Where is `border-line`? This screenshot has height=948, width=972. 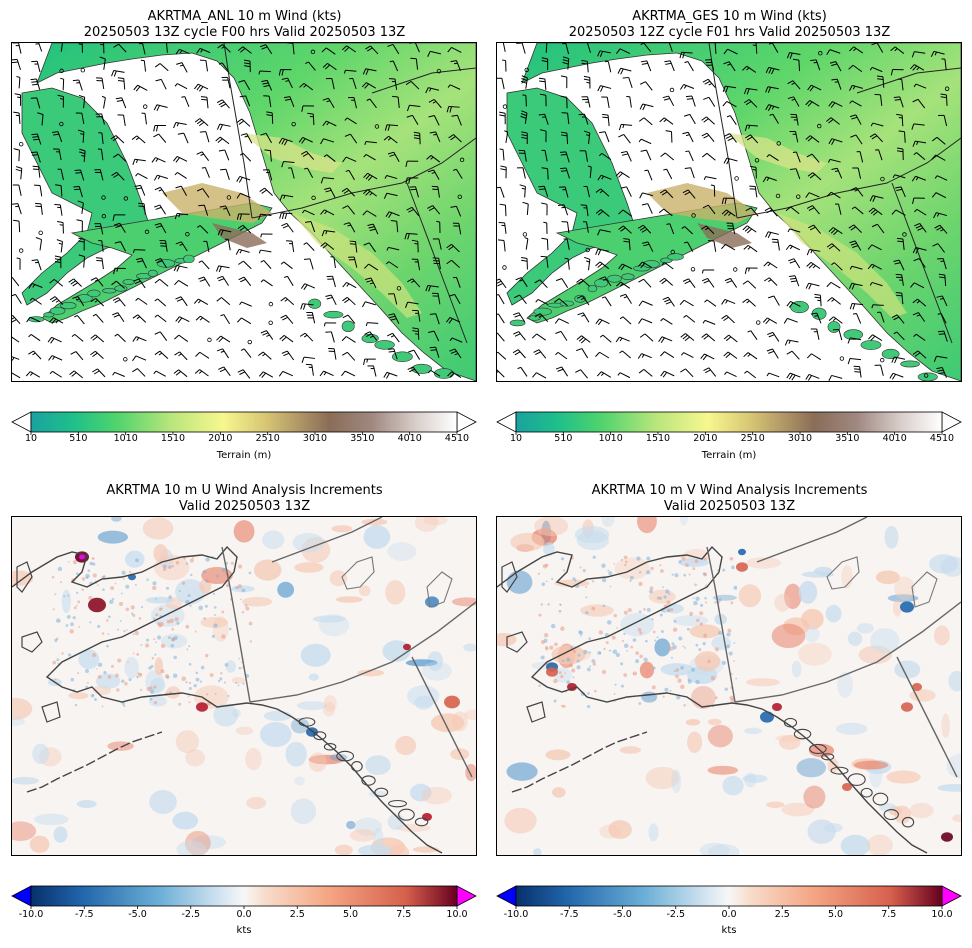 border-line is located at coordinates (721, 624).